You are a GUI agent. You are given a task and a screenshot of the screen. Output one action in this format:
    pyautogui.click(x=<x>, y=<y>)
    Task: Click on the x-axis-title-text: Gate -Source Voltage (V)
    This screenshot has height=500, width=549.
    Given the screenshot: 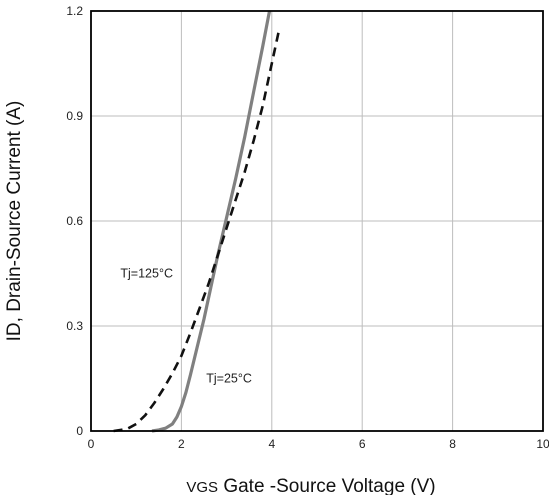 What is the action you would take?
    pyautogui.click(x=327, y=485)
    